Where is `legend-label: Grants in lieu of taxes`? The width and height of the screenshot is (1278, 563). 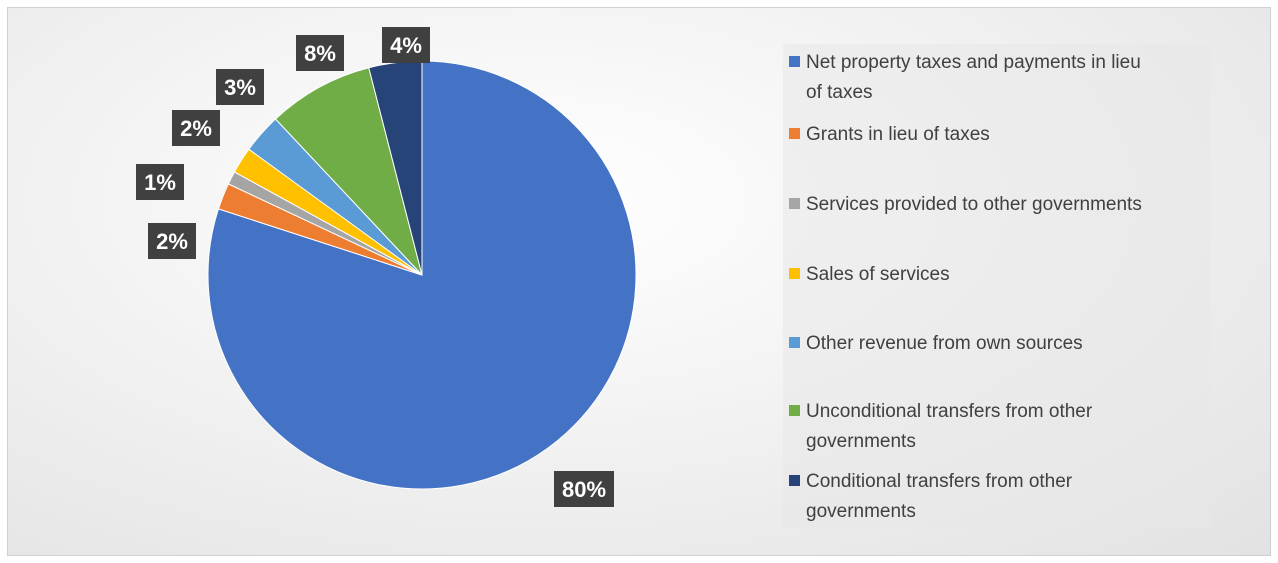
legend-label: Grants in lieu of taxes is located at coordinates (898, 134).